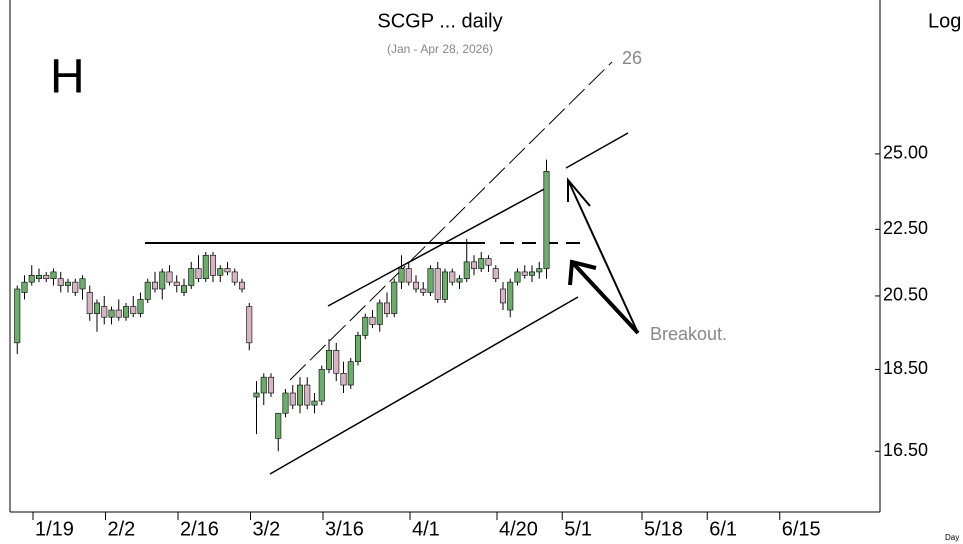  What do you see at coordinates (905, 228) in the screenshot?
I see `y-tick-label: 22.50` at bounding box center [905, 228].